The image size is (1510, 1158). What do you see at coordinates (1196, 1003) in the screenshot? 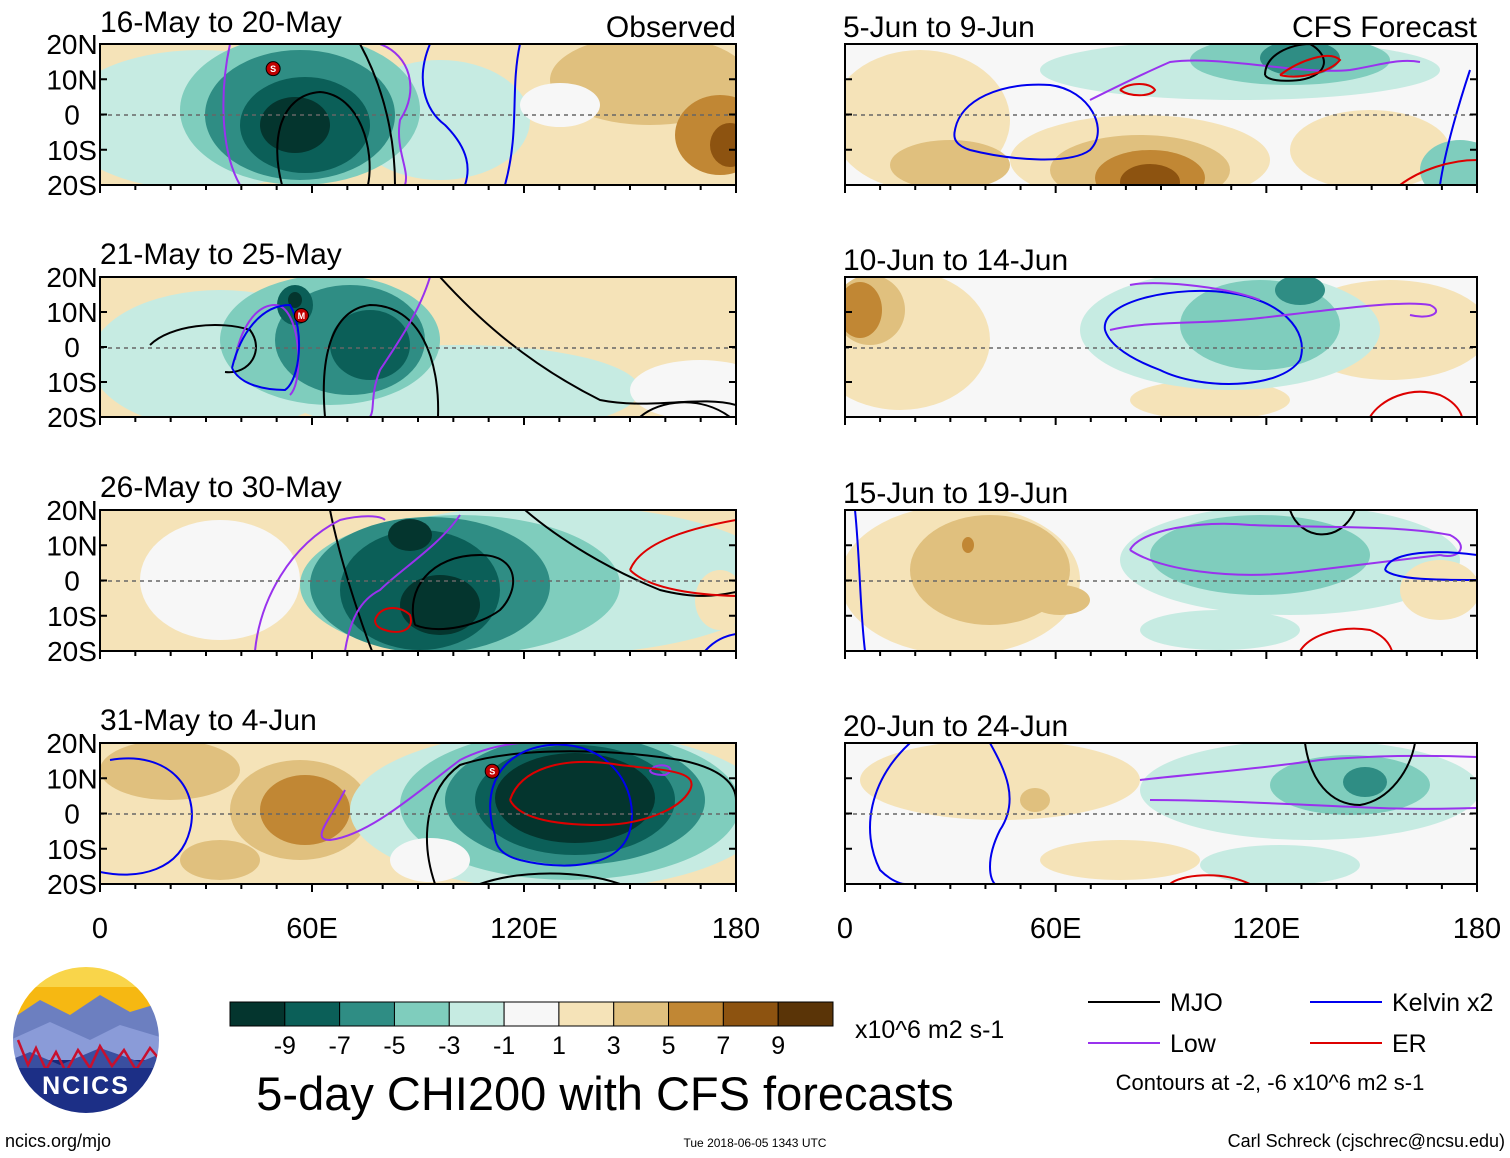
I see `legend-label-mjo: MJO` at bounding box center [1196, 1003].